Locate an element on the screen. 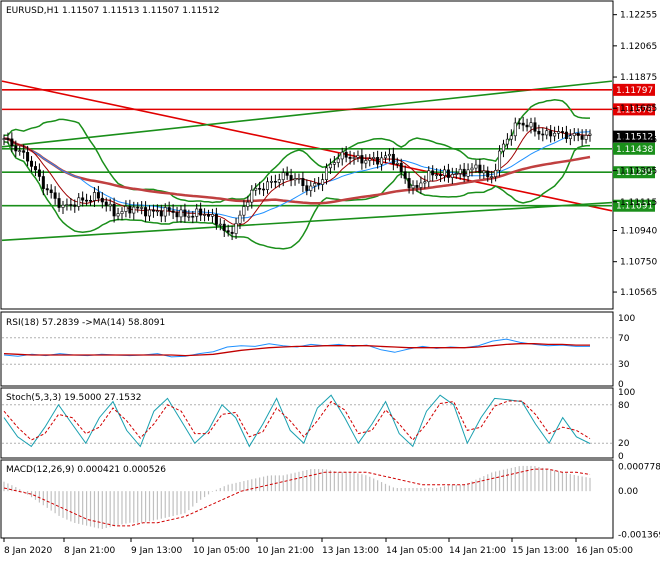 The image size is (660, 564). level-badge-1.11295 is located at coordinates (634, 172).